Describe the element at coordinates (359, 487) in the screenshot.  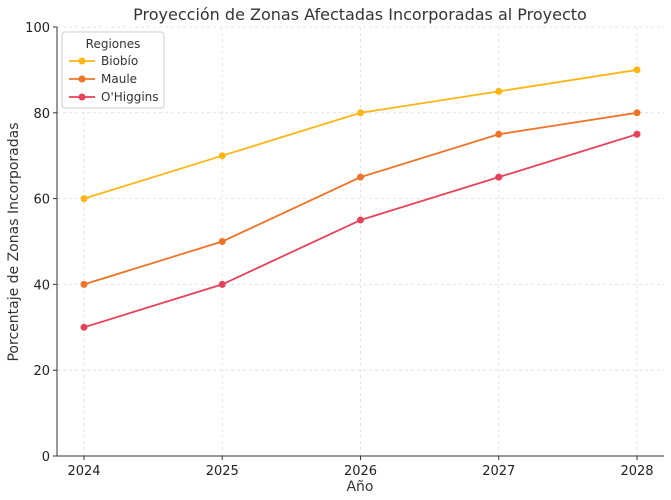
I see `x-axis-label: Año` at that location.